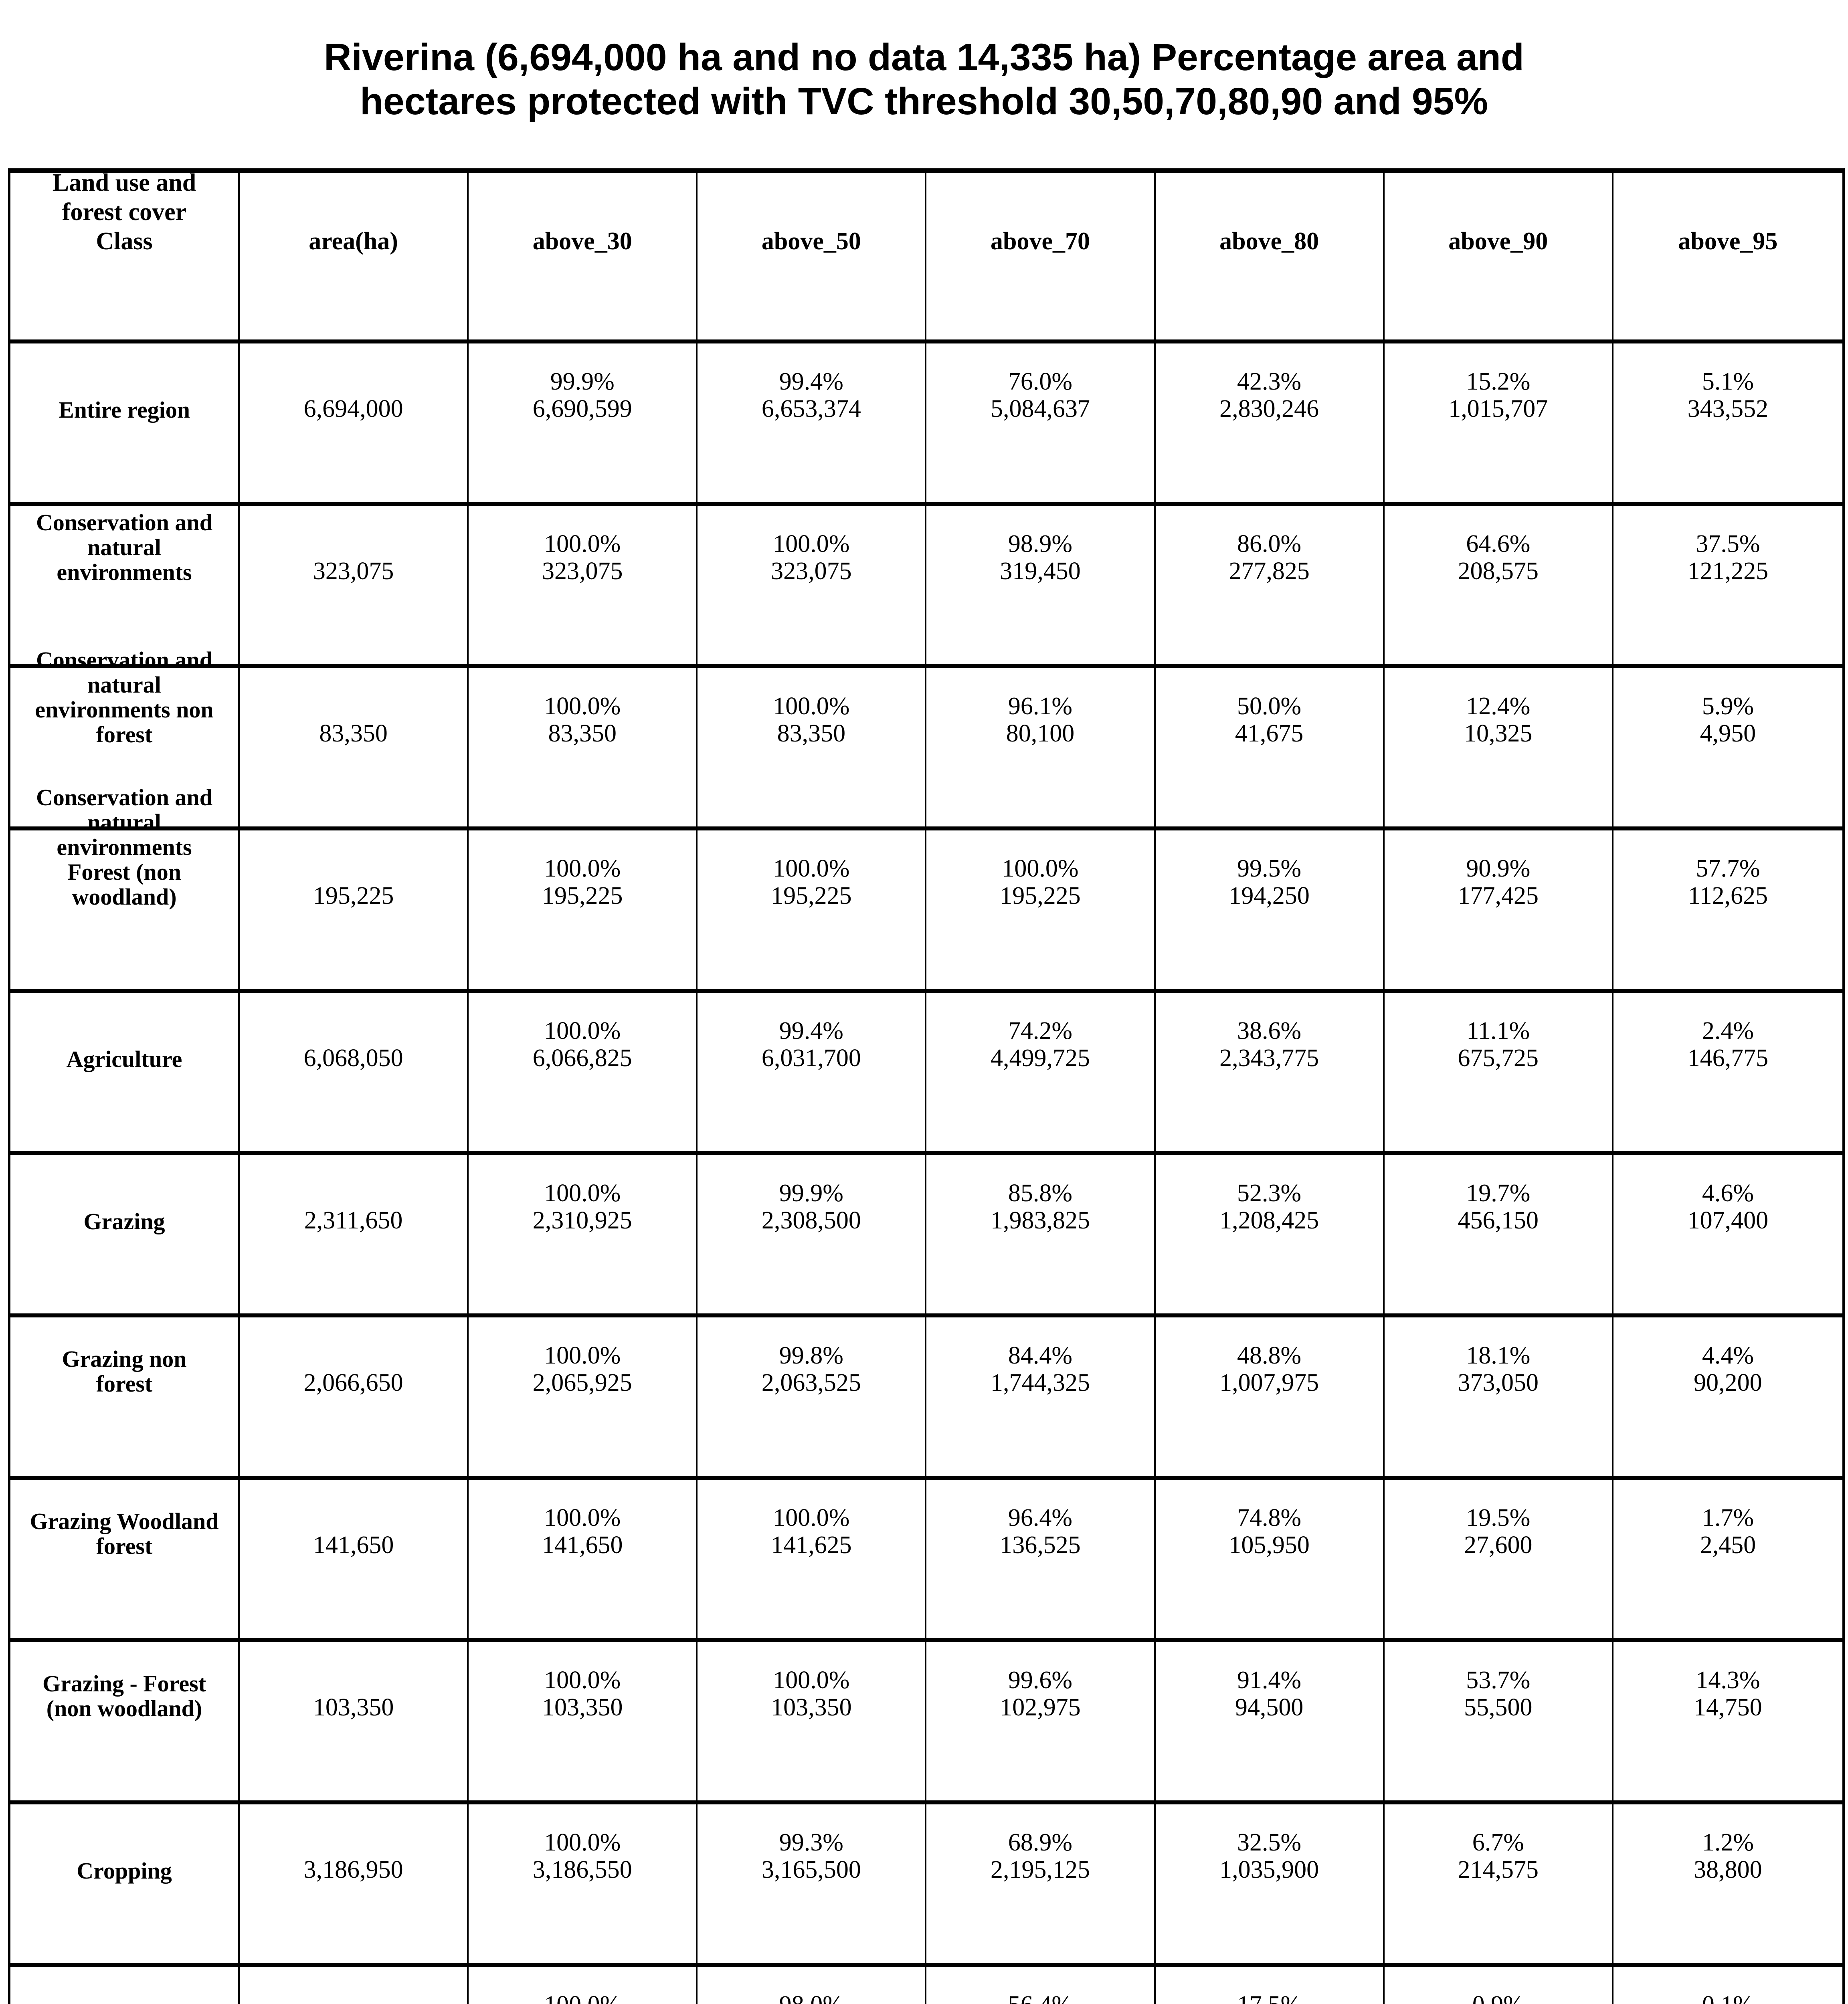 The height and width of the screenshot is (2004, 1848). Describe the element at coordinates (1498, 1236) in the screenshot. I see `data-cell: 19.7% 456,150` at that location.